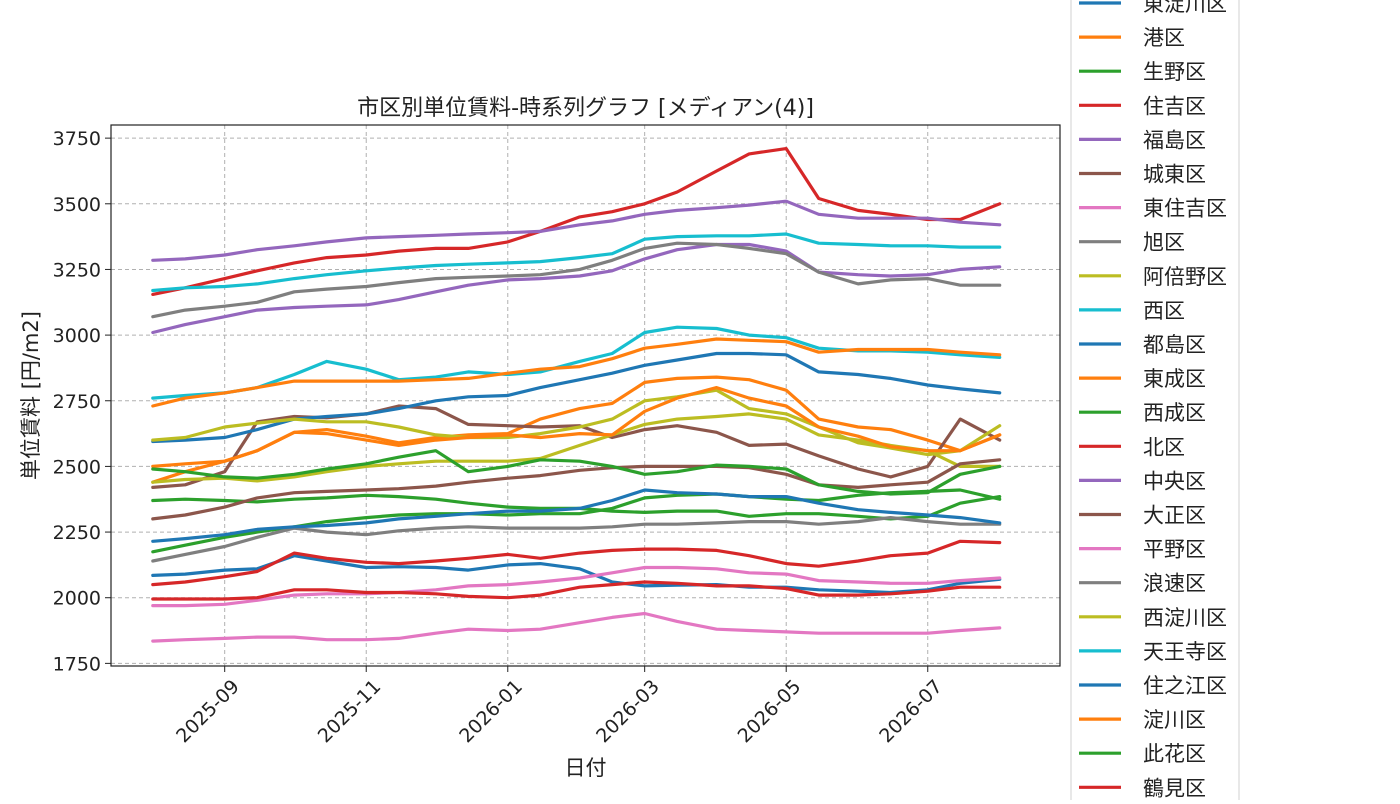 The height and width of the screenshot is (804, 1400). What do you see at coordinates (1185, 277) in the screenshot?
I see `legend-label: 阿倍野区` at bounding box center [1185, 277].